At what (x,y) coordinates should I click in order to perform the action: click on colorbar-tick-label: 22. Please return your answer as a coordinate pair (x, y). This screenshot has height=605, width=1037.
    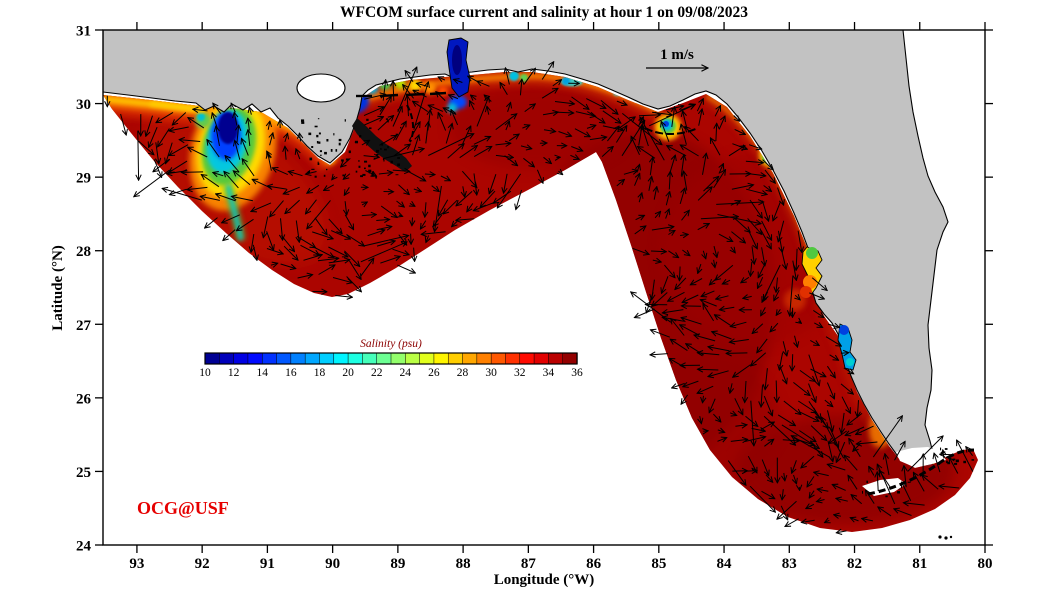
    Looking at the image, I should click on (377, 373).